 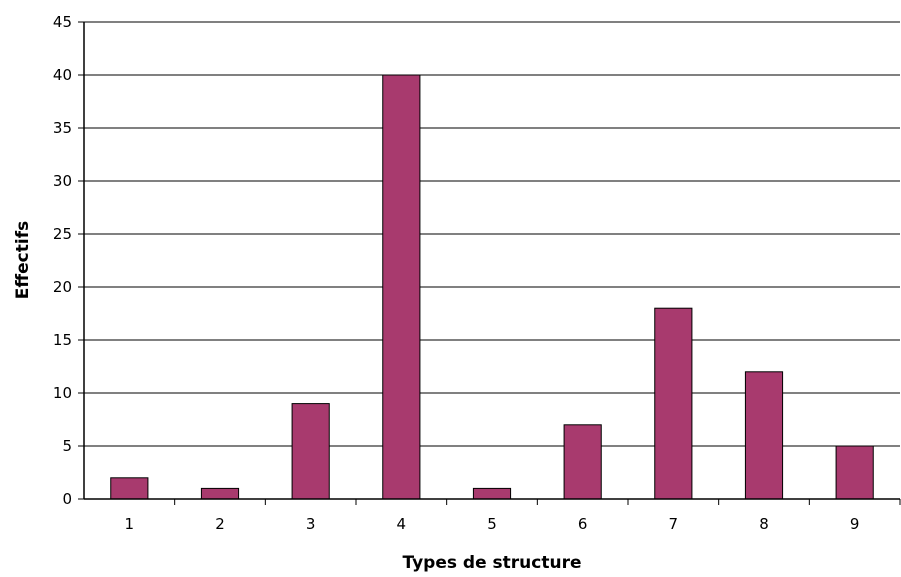 I want to click on x-tick-label: 7, so click(x=674, y=524).